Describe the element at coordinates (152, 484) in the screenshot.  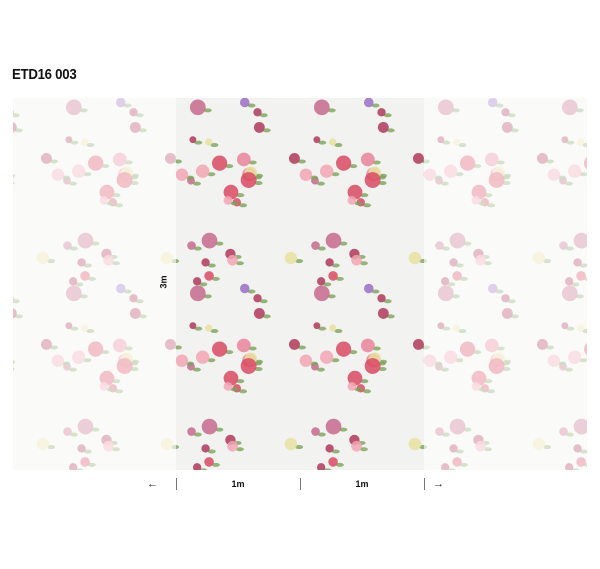
I see `left-arrow-icon: ←` at that location.